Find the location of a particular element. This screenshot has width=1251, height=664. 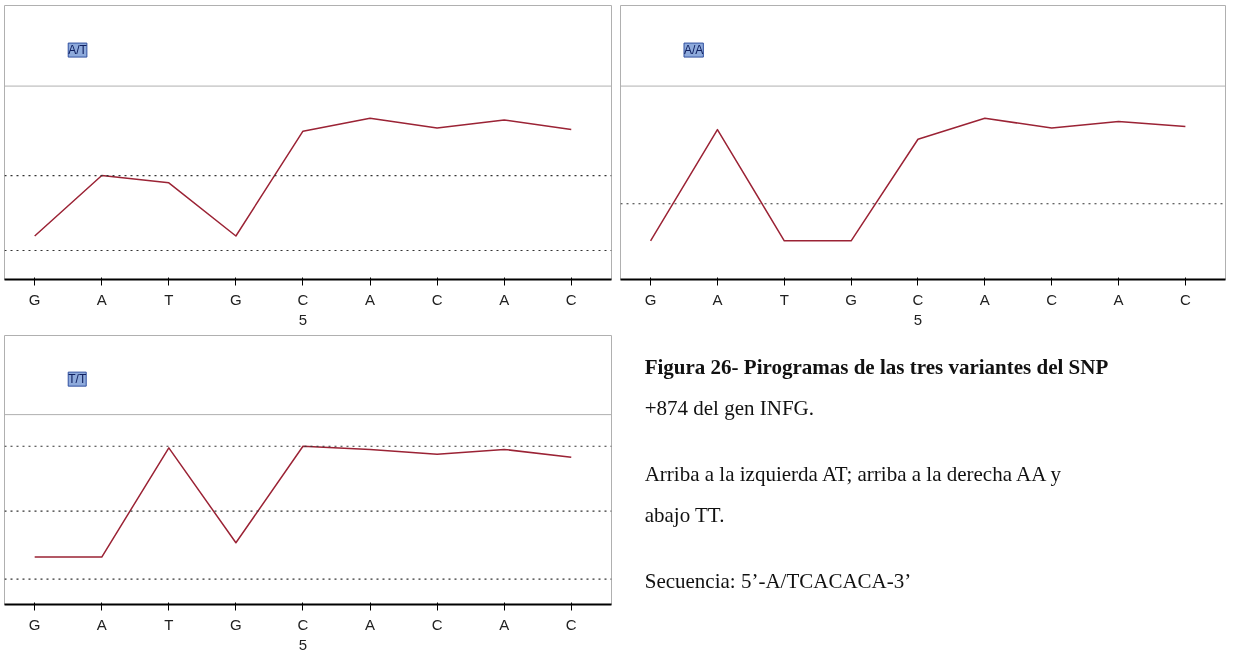

text: A/T is located at coordinates (78, 50).